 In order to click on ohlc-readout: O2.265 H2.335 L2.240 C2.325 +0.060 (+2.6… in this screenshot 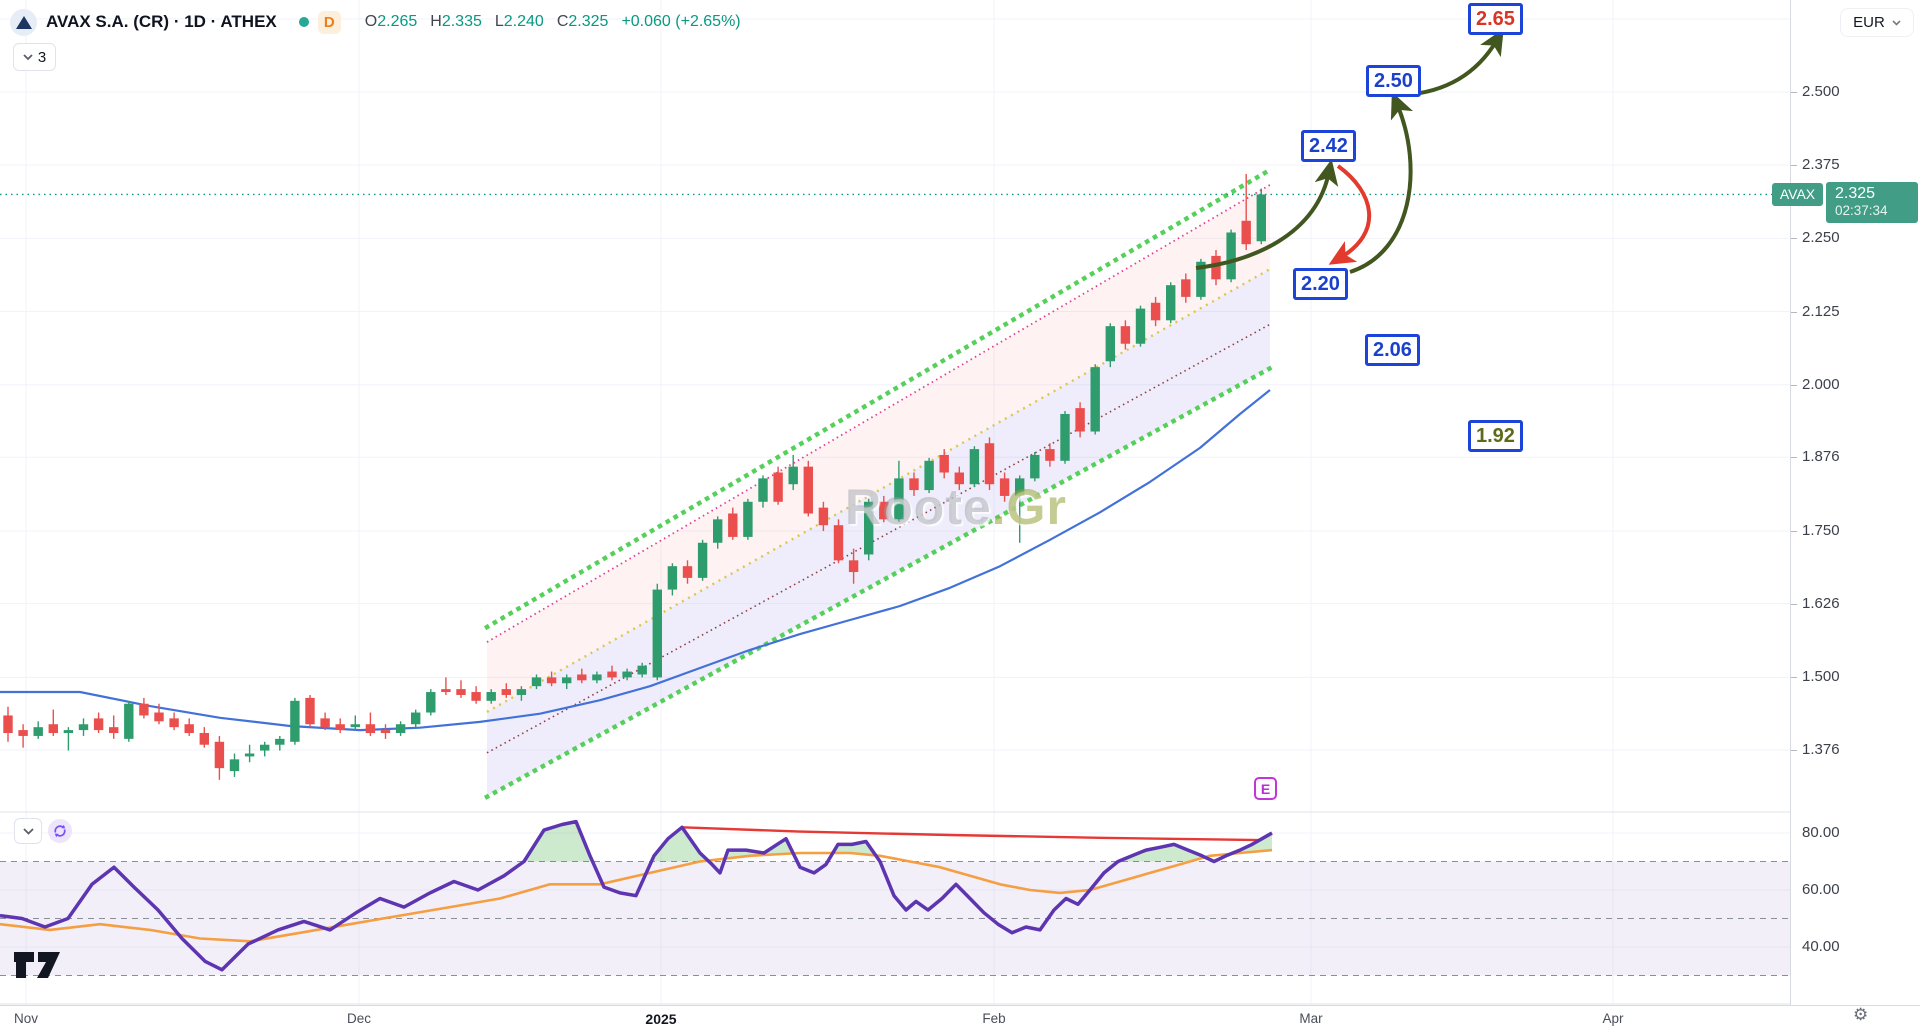, I will do `click(553, 22)`.